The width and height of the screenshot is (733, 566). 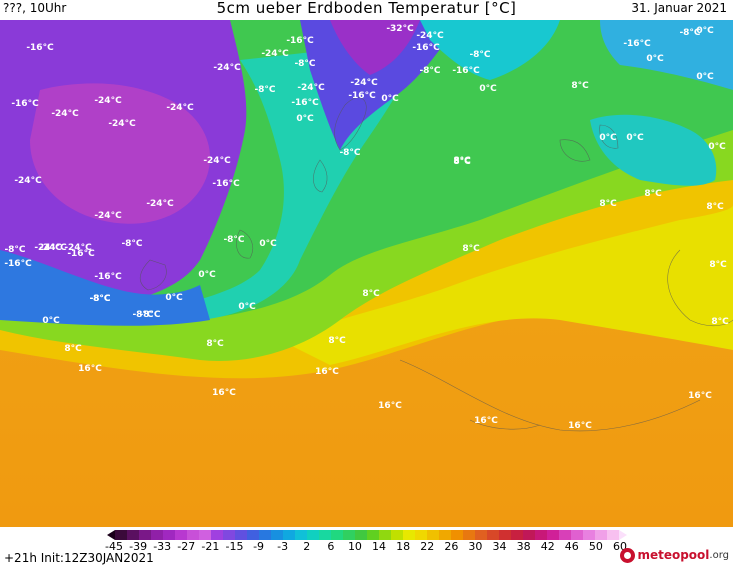 What do you see at coordinates (79, 558) in the screenshot?
I see `model-run-label: +21h Init:12Z30JAN2021` at bounding box center [79, 558].